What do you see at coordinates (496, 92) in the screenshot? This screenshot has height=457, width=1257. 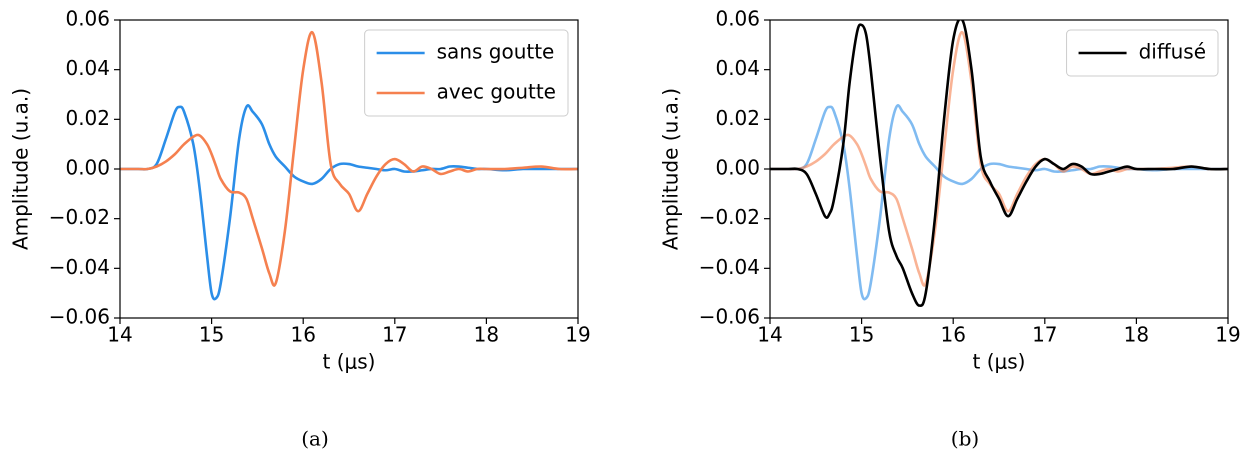 I see `legend-label: avec goutte` at bounding box center [496, 92].